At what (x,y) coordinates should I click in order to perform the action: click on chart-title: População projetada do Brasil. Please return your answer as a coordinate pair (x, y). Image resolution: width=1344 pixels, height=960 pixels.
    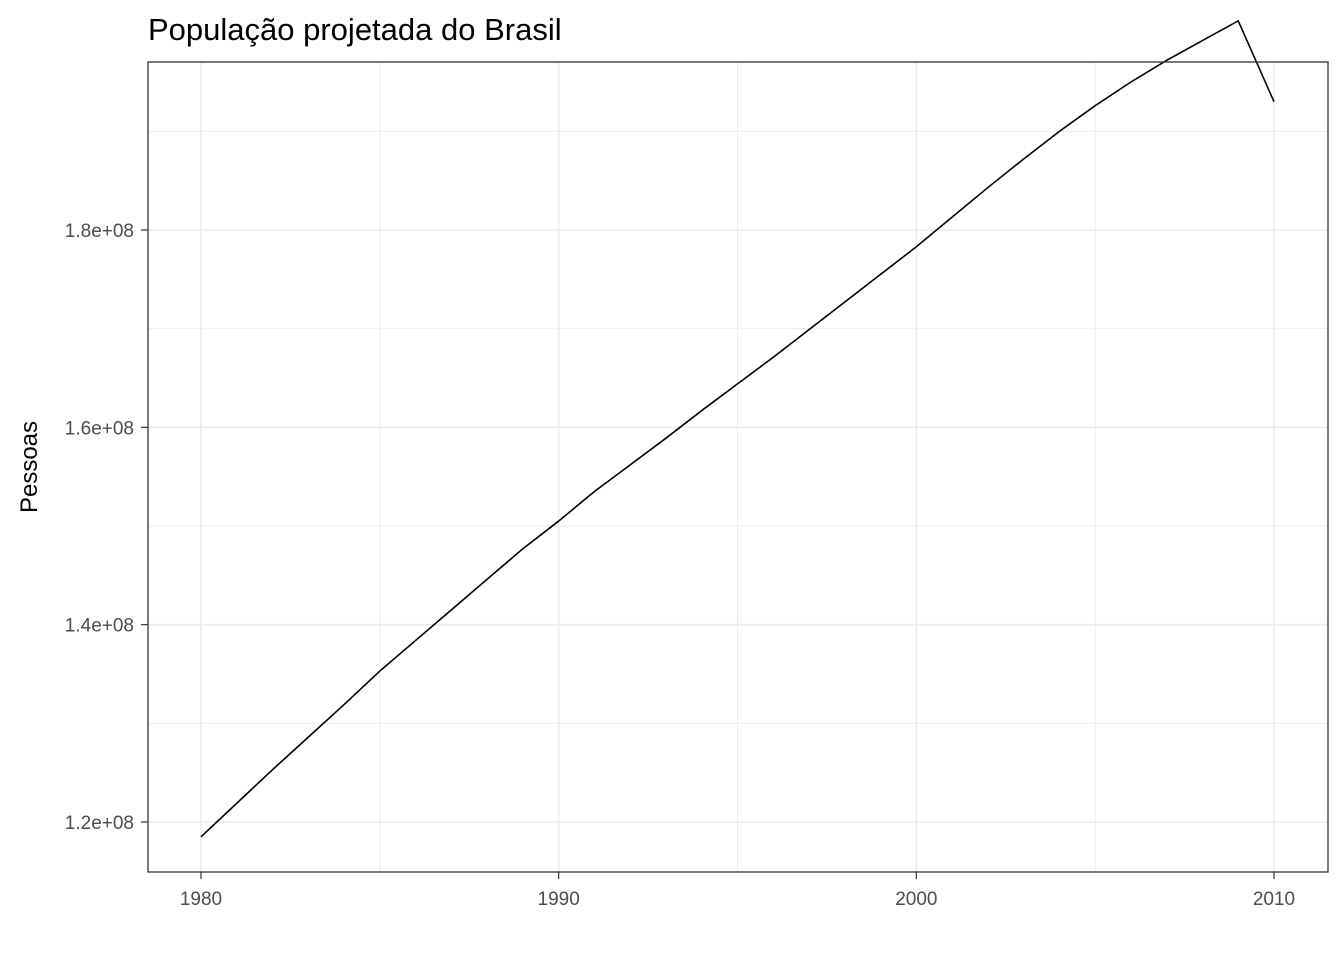
    Looking at the image, I should click on (355, 29).